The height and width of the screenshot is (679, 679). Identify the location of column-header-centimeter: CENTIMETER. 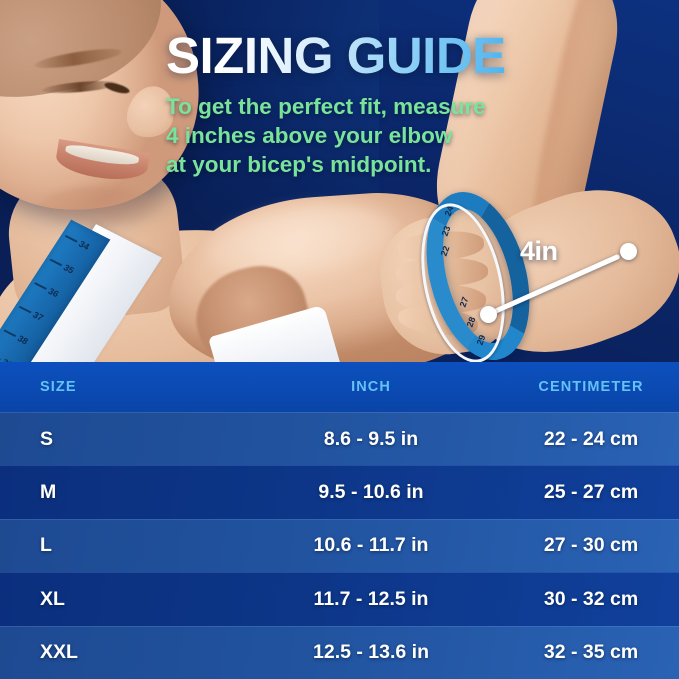
(591, 387).